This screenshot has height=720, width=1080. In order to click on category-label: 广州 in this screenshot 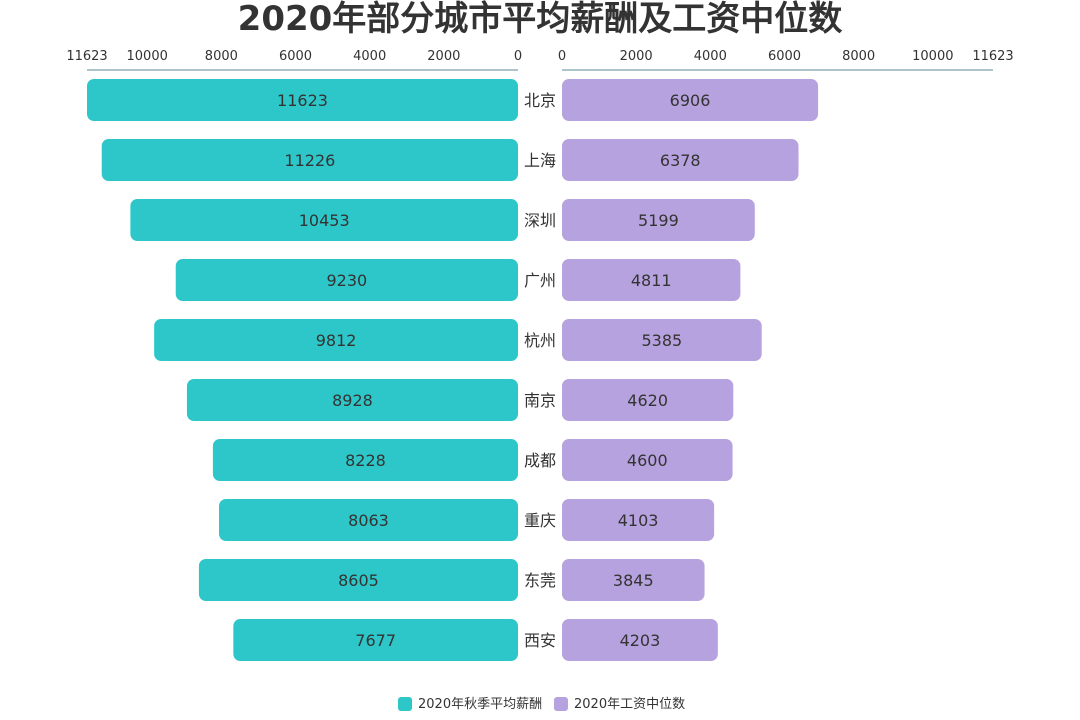, I will do `click(540, 280)`.